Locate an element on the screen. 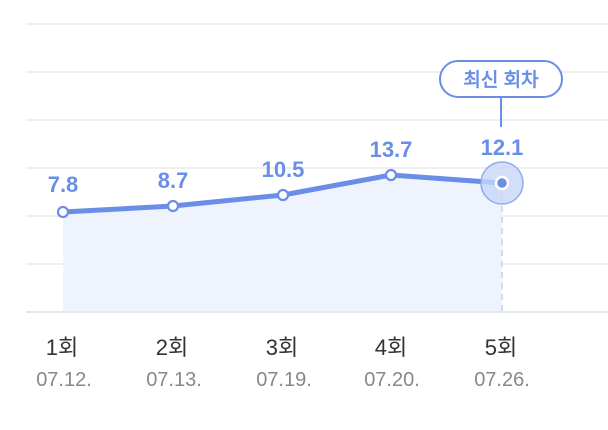  value-label: 7.8 is located at coordinates (63, 184).